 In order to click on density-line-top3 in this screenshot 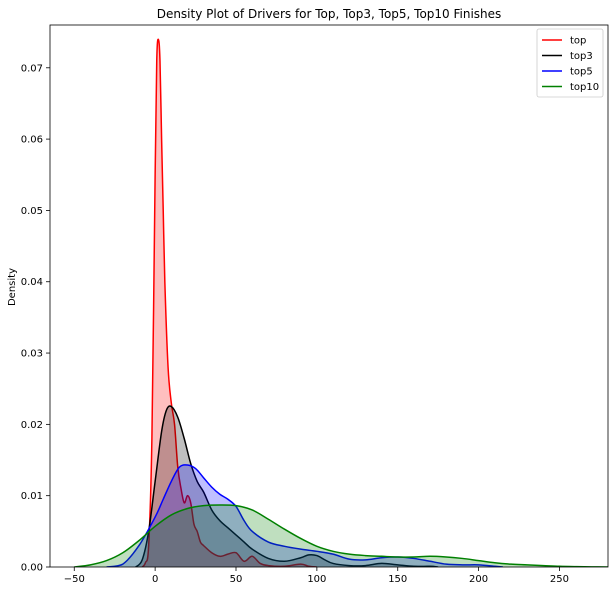, I will do `click(287, 486)`.